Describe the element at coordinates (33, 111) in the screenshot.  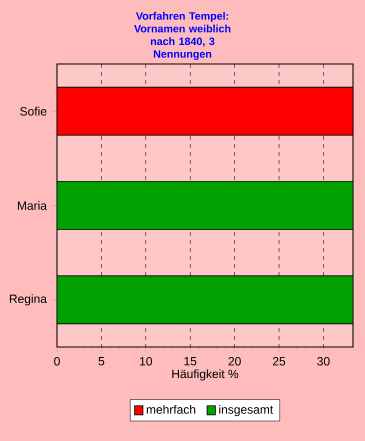
I see `y-tick-label: Sofie` at that location.